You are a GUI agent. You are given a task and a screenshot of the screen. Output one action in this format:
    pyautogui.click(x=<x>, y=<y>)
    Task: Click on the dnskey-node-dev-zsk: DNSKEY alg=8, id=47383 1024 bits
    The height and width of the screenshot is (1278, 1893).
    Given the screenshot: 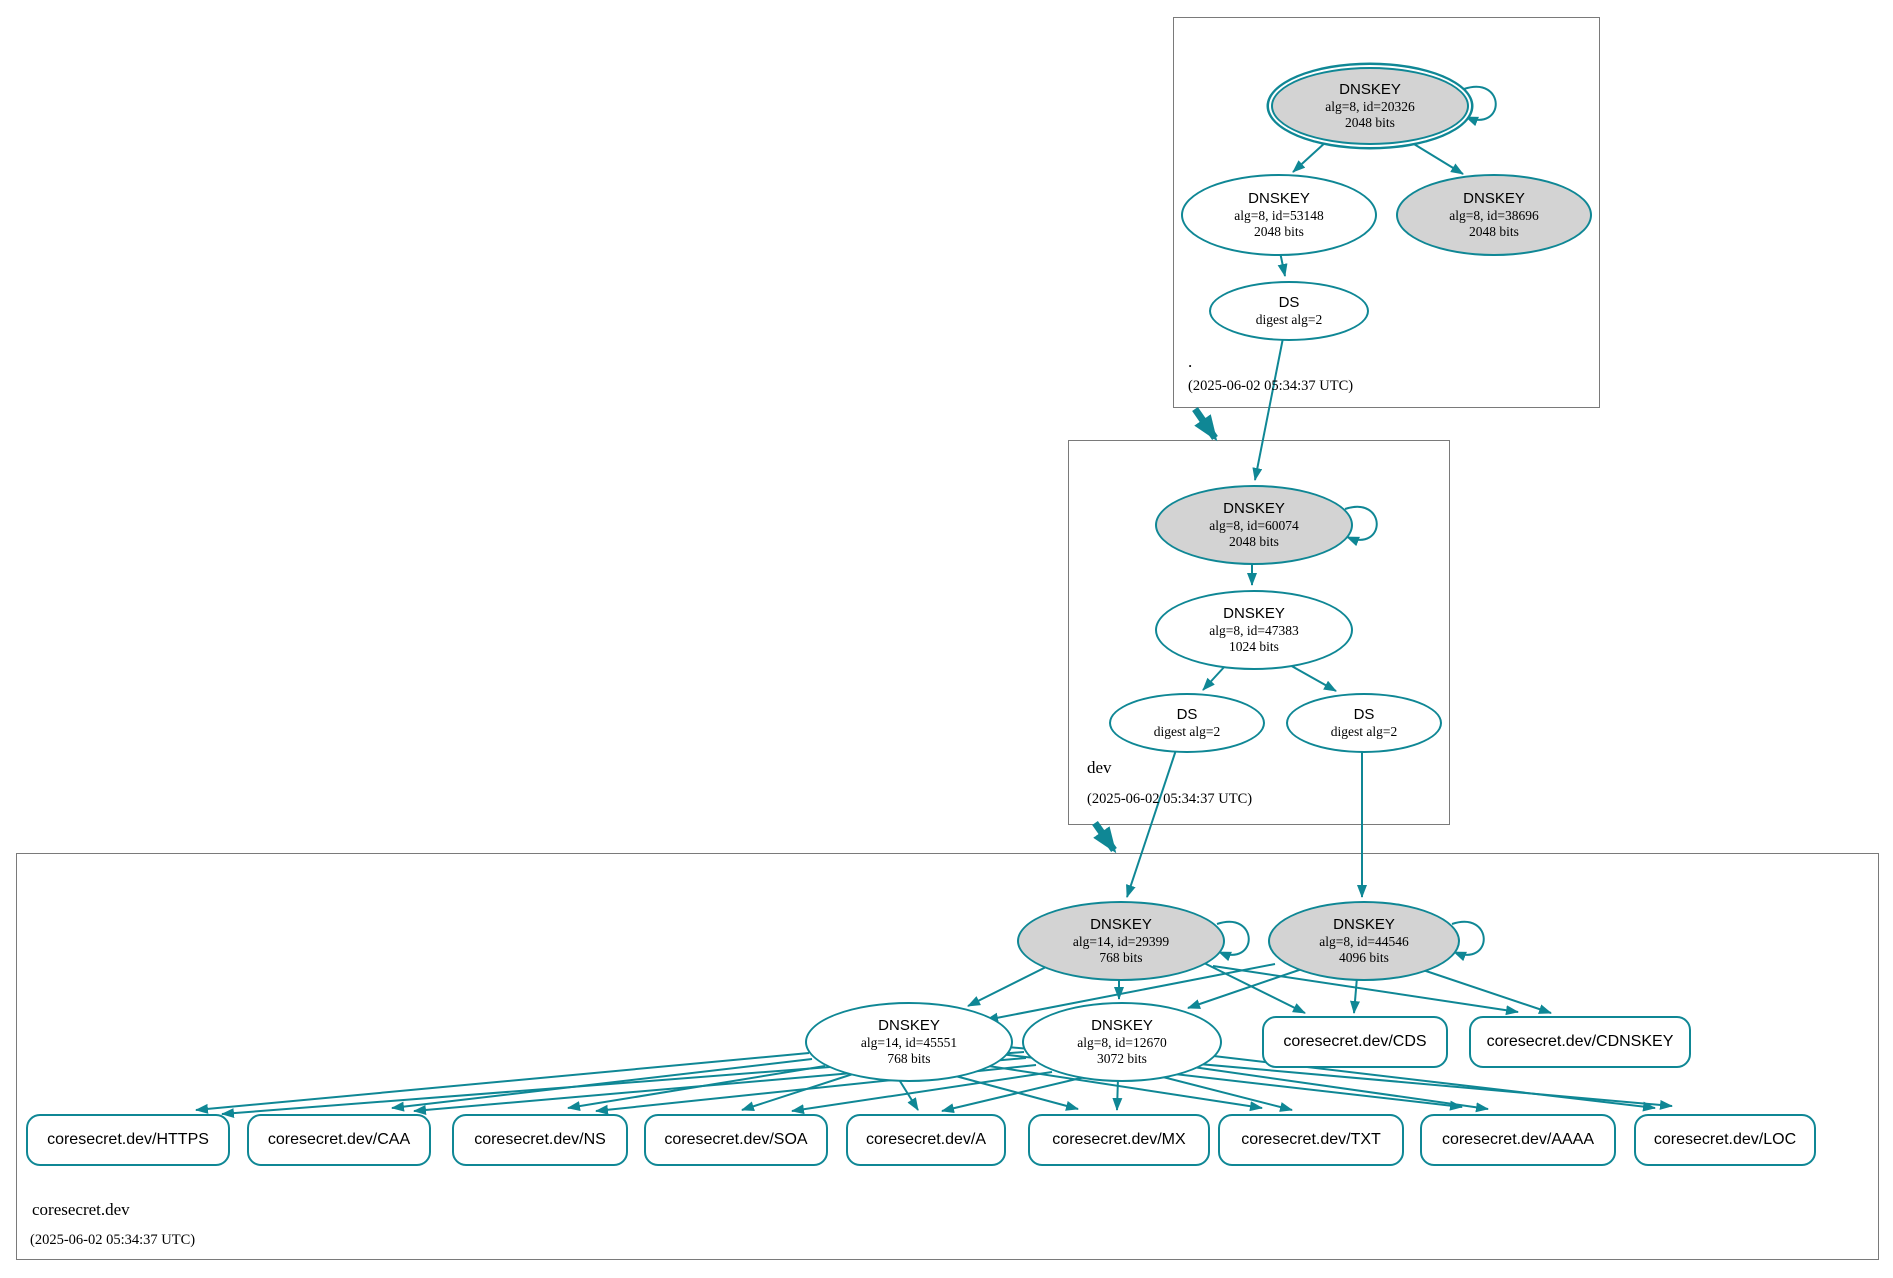 What is the action you would take?
    pyautogui.click(x=1254, y=630)
    